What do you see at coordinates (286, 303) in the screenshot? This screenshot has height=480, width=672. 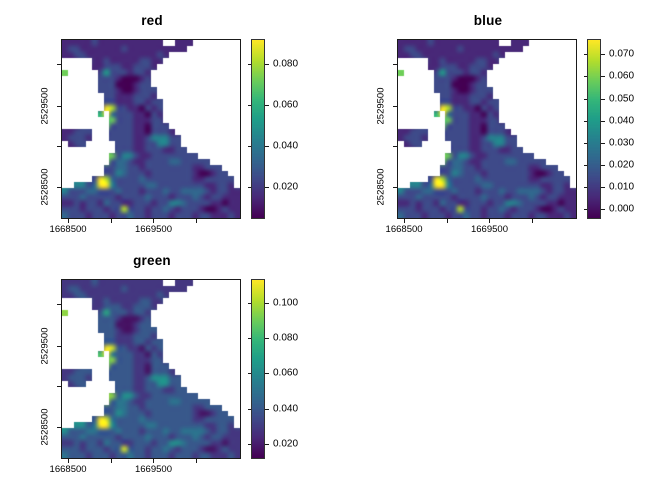 I see `colorbar-tick-label: 0.100` at bounding box center [286, 303].